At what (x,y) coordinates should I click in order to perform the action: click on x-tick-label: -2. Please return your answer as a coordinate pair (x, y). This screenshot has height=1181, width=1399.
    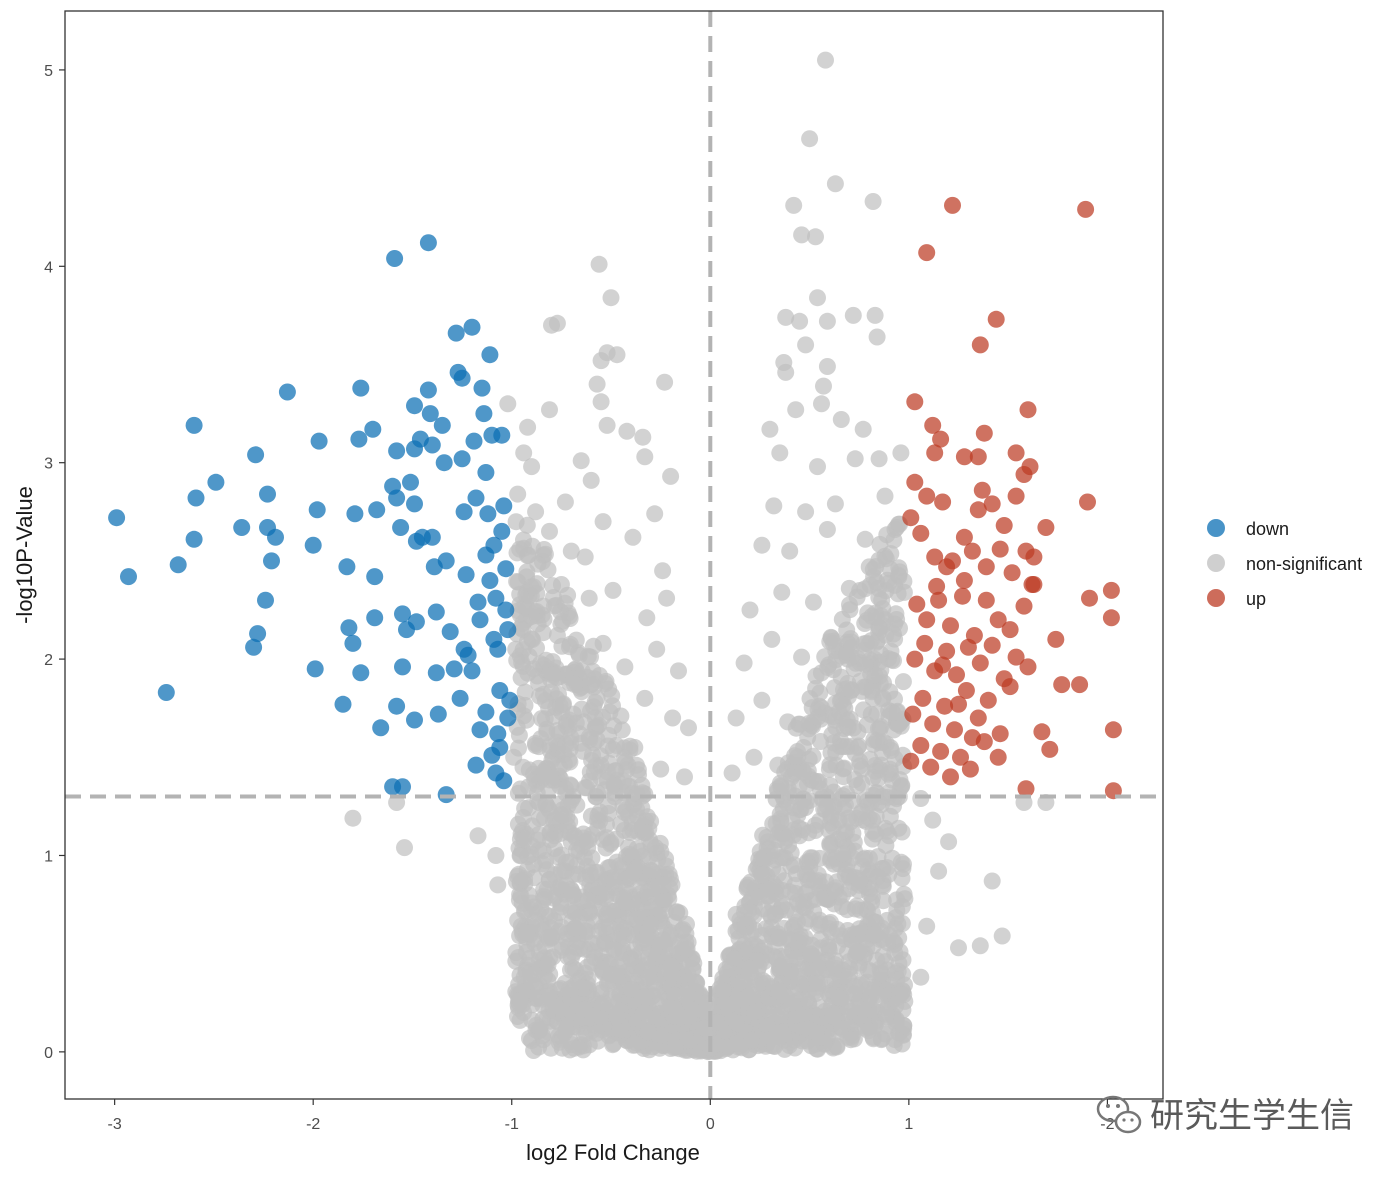
    Looking at the image, I should click on (313, 1124).